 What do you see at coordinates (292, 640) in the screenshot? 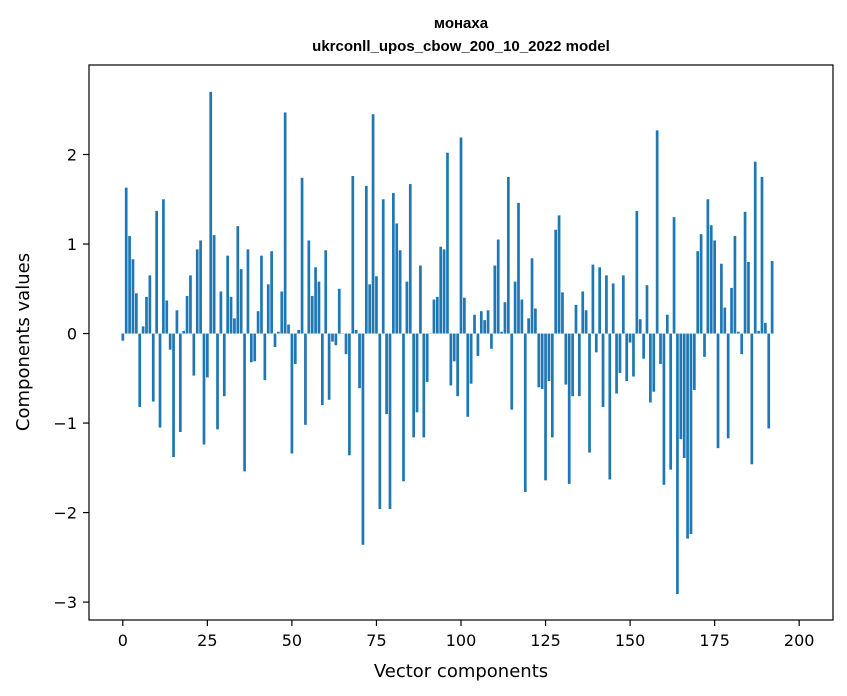
I see `x-tick-label: 50` at bounding box center [292, 640].